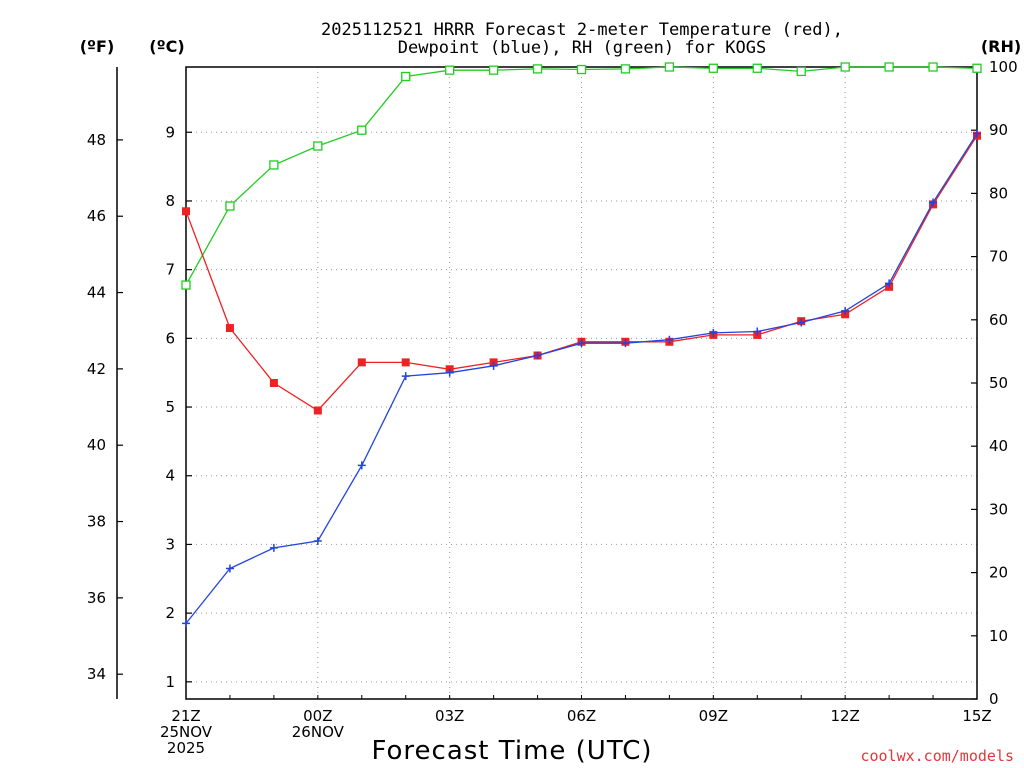 Image resolution: width=1024 pixels, height=768 pixels. What do you see at coordinates (998, 383) in the screenshot?
I see `rh-tick-label: 50` at bounding box center [998, 383].